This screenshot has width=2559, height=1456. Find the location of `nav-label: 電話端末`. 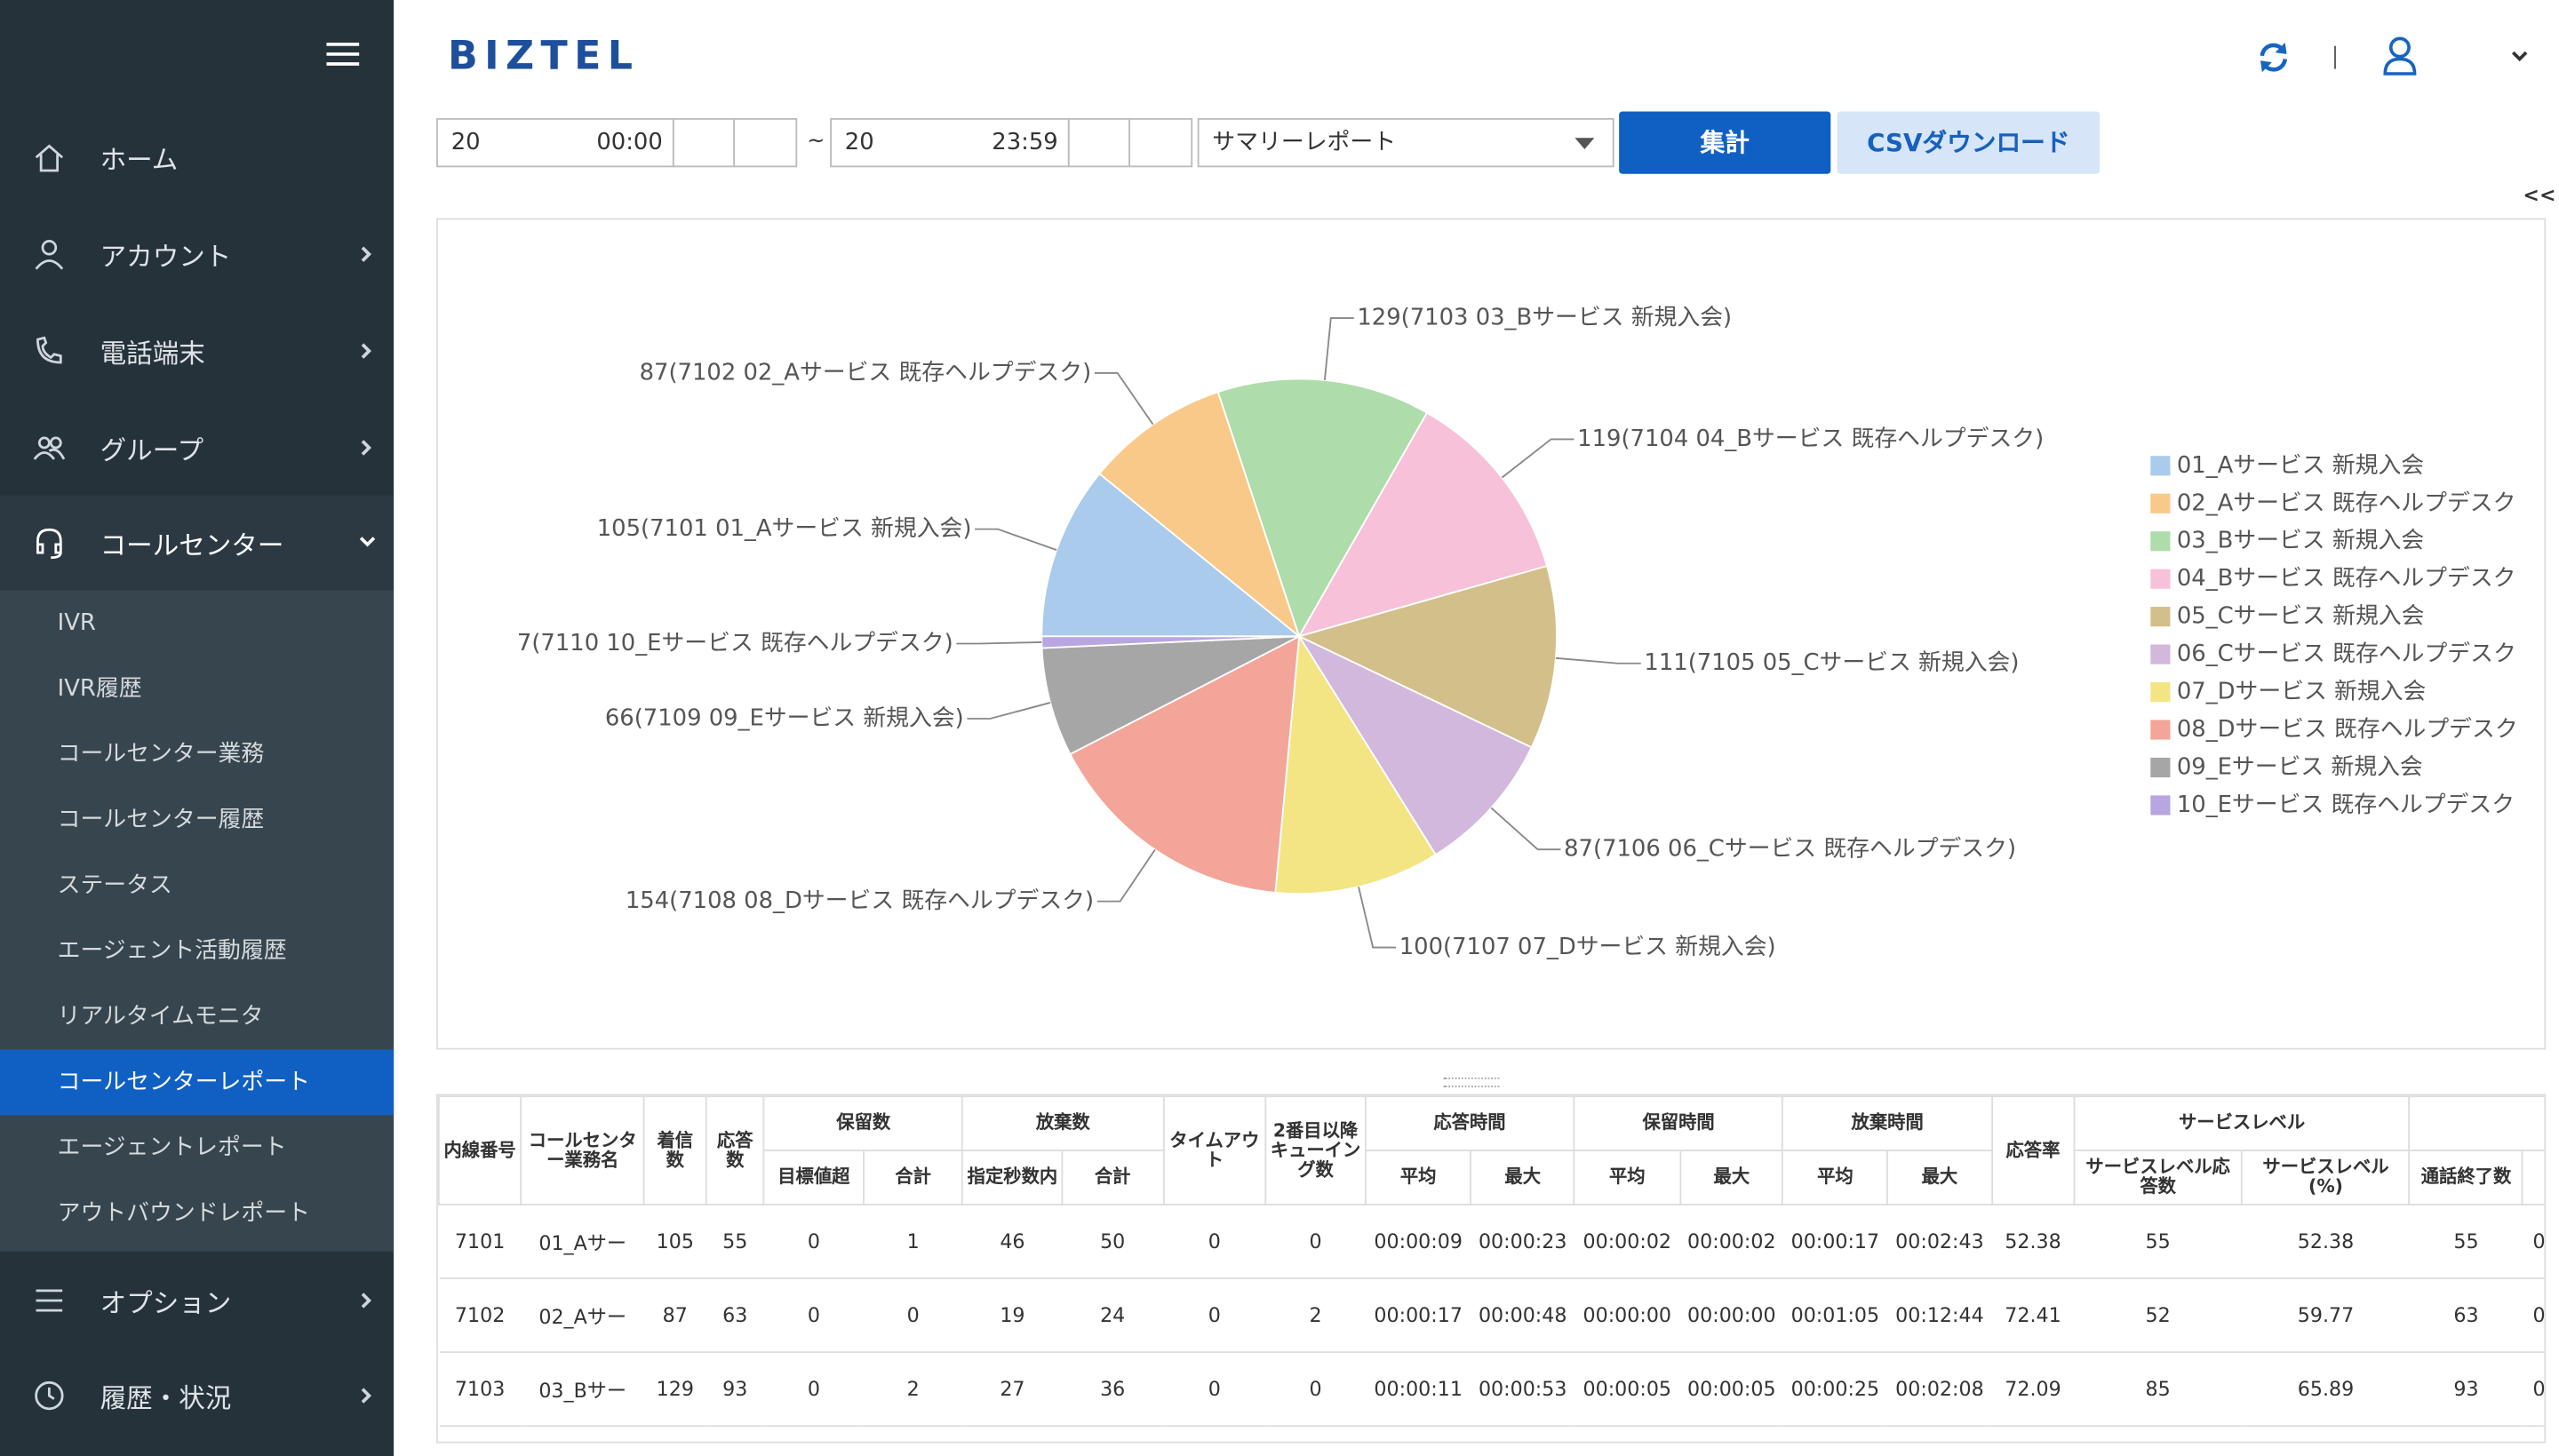

nav-label: 電話端末 is located at coordinates (152, 354).